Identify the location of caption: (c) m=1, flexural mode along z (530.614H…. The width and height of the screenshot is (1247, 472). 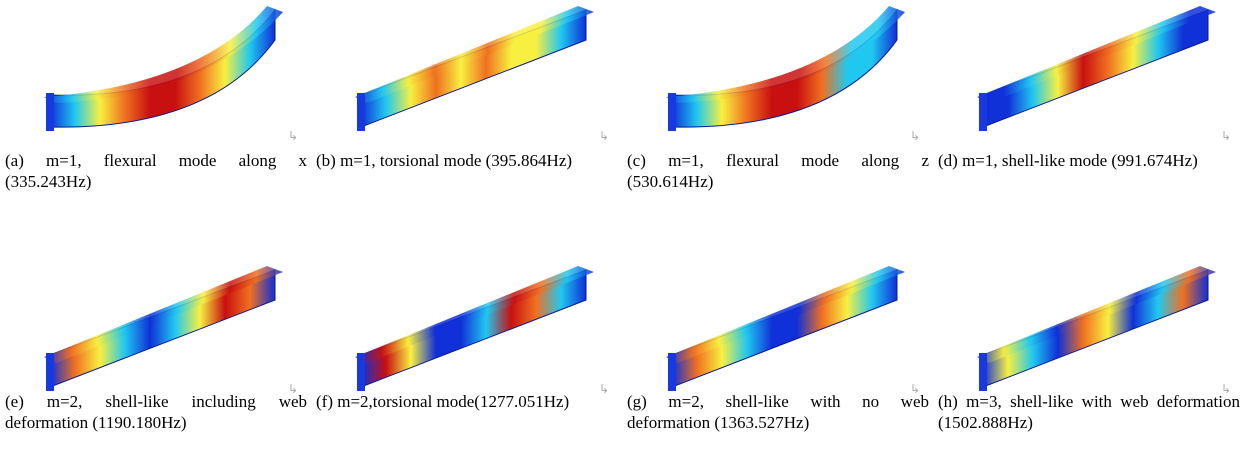
(778, 171).